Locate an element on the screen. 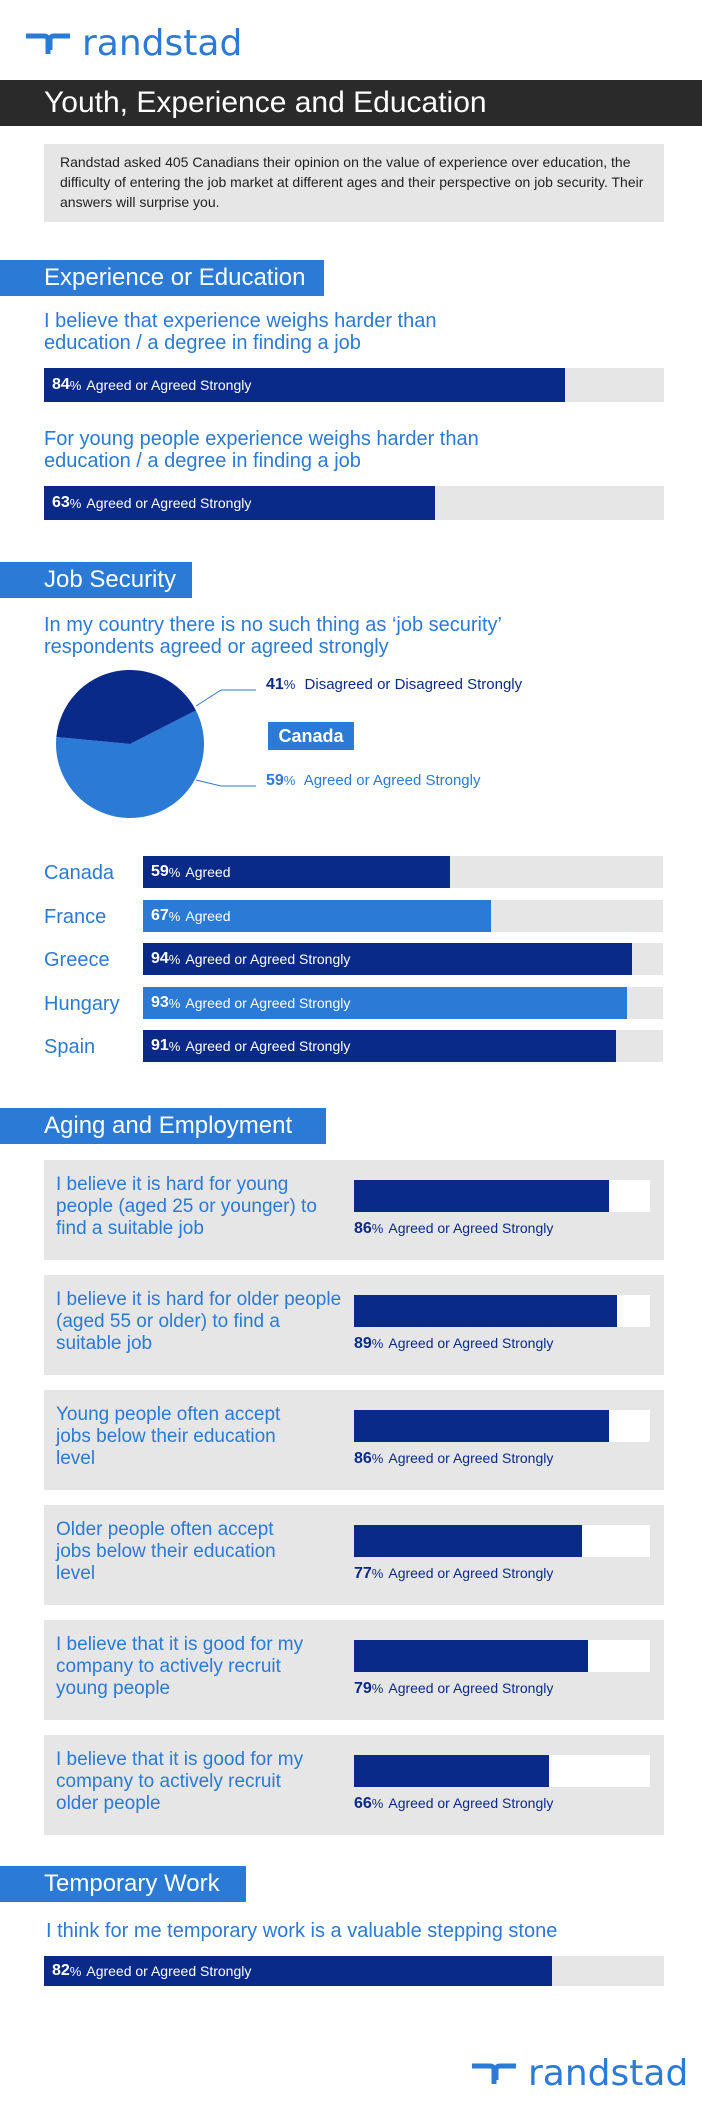 This screenshot has height=2106, width=702. experience-bar-2: 63% Agreed or Agreed Strongly is located at coordinates (354, 503).